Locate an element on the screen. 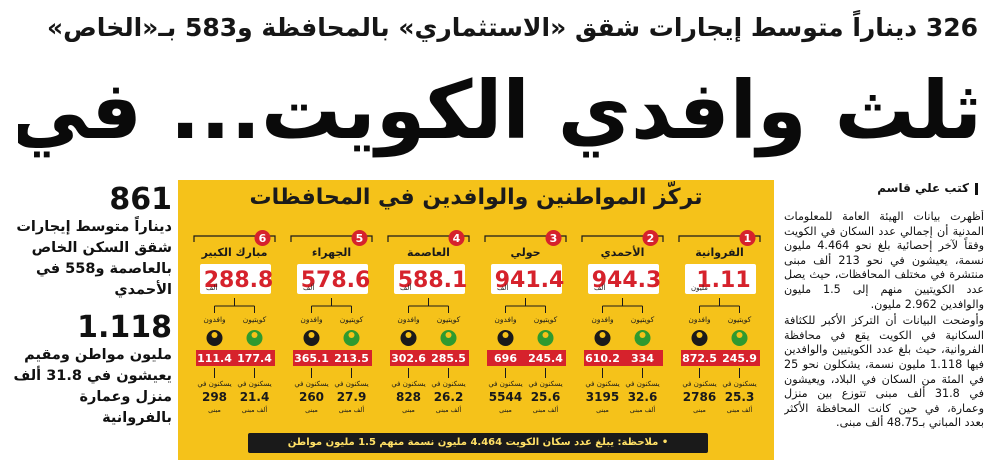 Image resolution: width=1000 pixels, height=462 pixels. gov-3-num: 3 is located at coordinates (554, 238).